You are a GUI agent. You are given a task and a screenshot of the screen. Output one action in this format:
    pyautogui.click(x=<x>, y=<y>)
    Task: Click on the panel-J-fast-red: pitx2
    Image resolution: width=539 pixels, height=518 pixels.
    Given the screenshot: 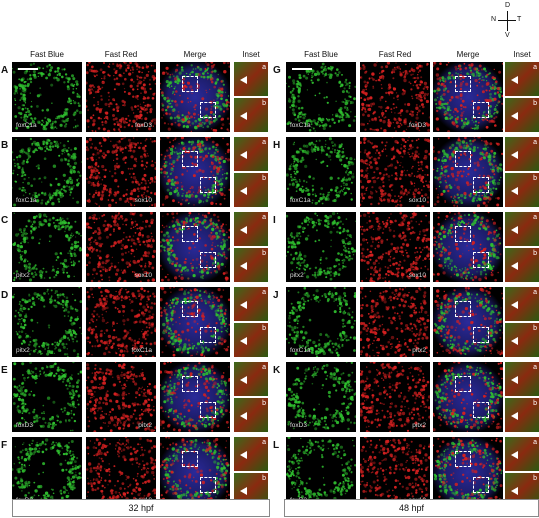 What is the action you would take?
    pyautogui.click(x=395, y=322)
    